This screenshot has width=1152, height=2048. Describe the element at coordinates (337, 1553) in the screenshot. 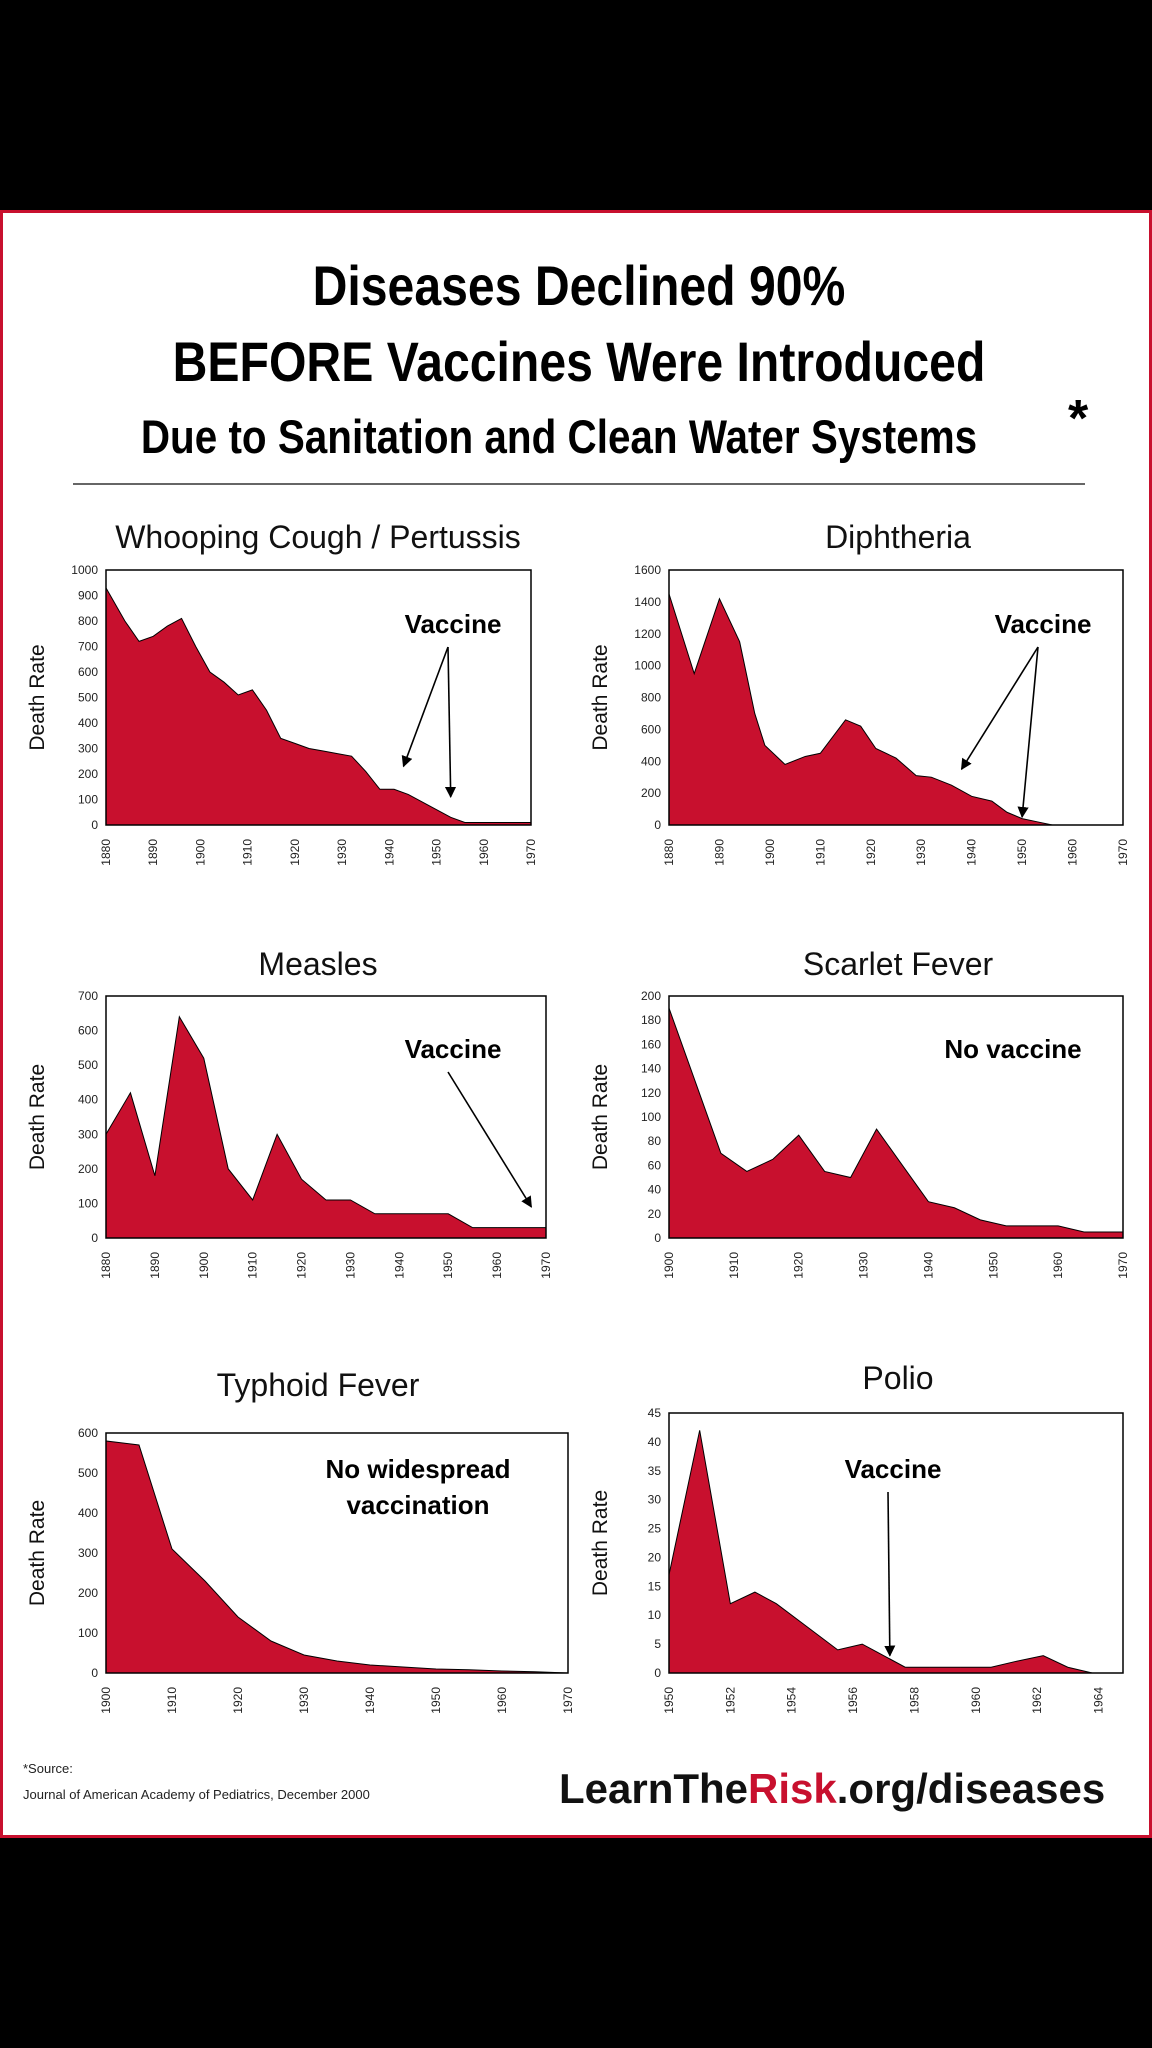

I see `typhoid-fever-frame` at that location.